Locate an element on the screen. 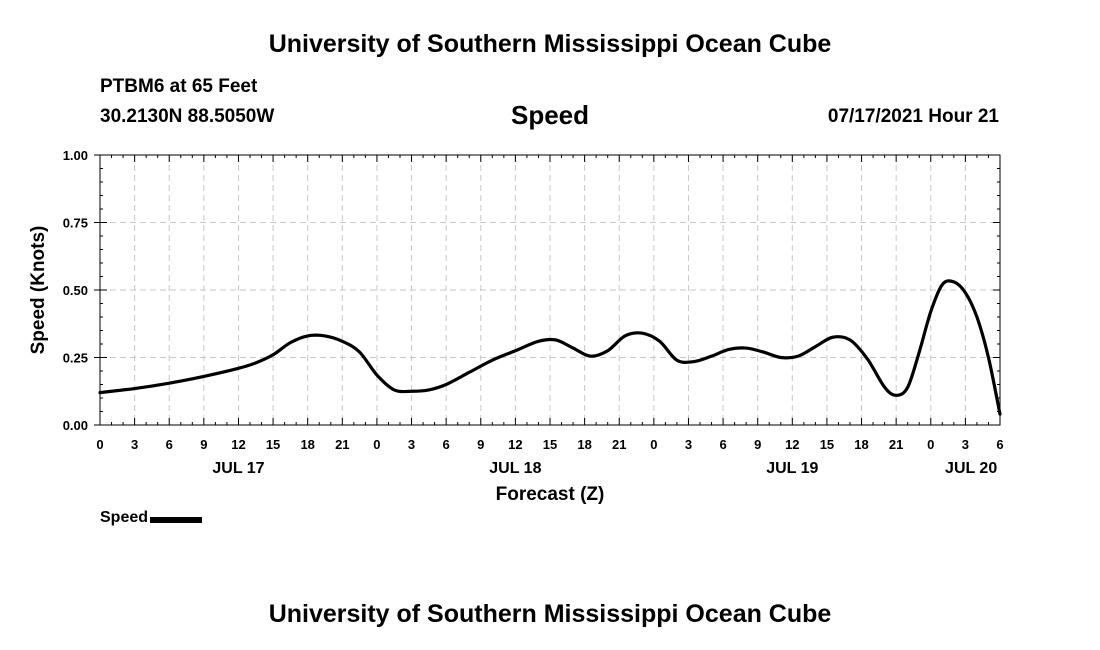 This screenshot has width=1100, height=650. x-day-label: JUL 20 is located at coordinates (971, 468).